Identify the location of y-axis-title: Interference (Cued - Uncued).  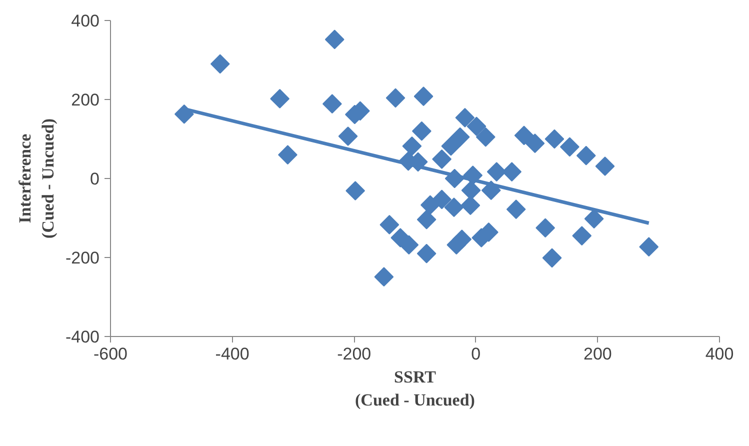
(37, 178).